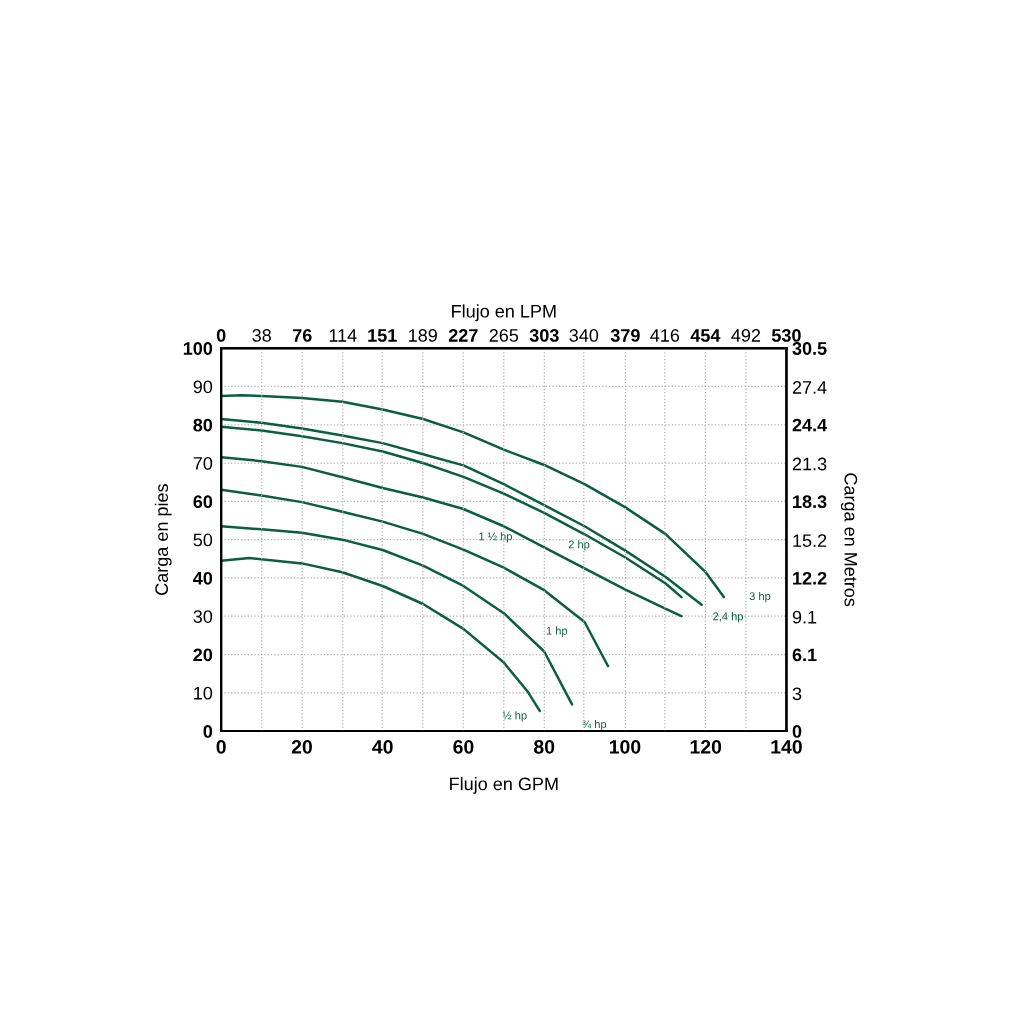 This screenshot has height=1024, width=1024. Describe the element at coordinates (786, 335) in the screenshot. I see `x2-tick-label: 530` at that location.